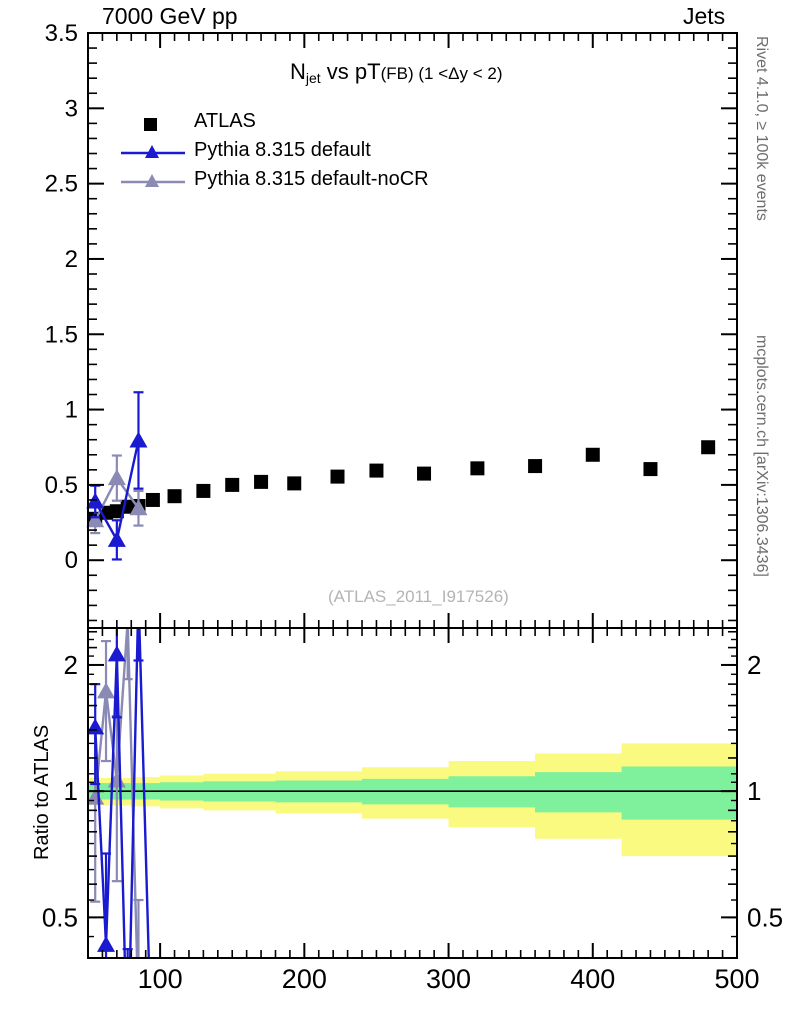 Image resolution: width=786 pixels, height=1024 pixels. What do you see at coordinates (298, 71) in the screenshot?
I see `title-main: N` at bounding box center [298, 71].